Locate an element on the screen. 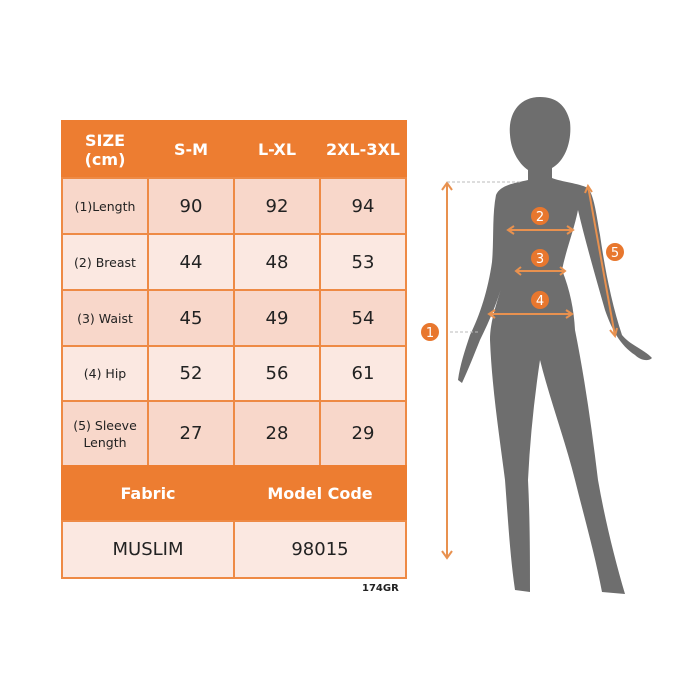  size-value: 27 is located at coordinates (191, 433).